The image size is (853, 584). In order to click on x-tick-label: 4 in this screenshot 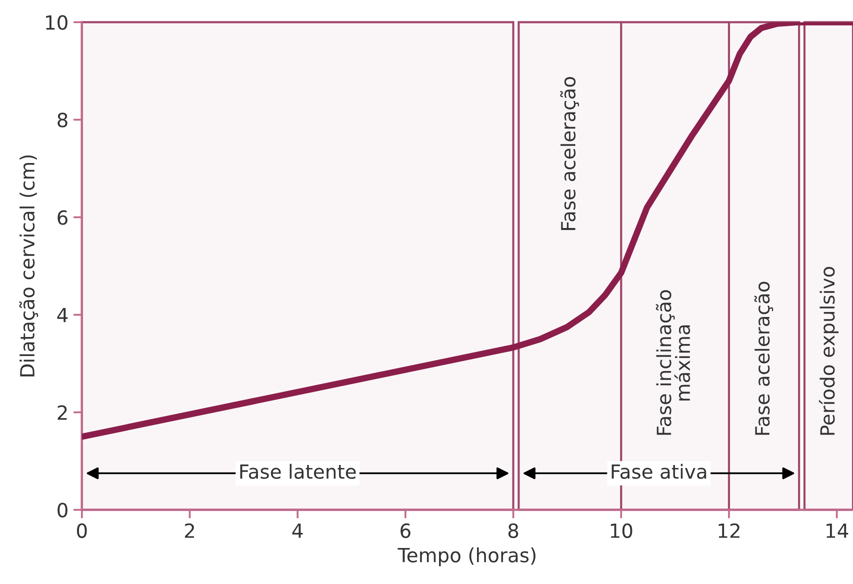, I will do `click(297, 531)`.